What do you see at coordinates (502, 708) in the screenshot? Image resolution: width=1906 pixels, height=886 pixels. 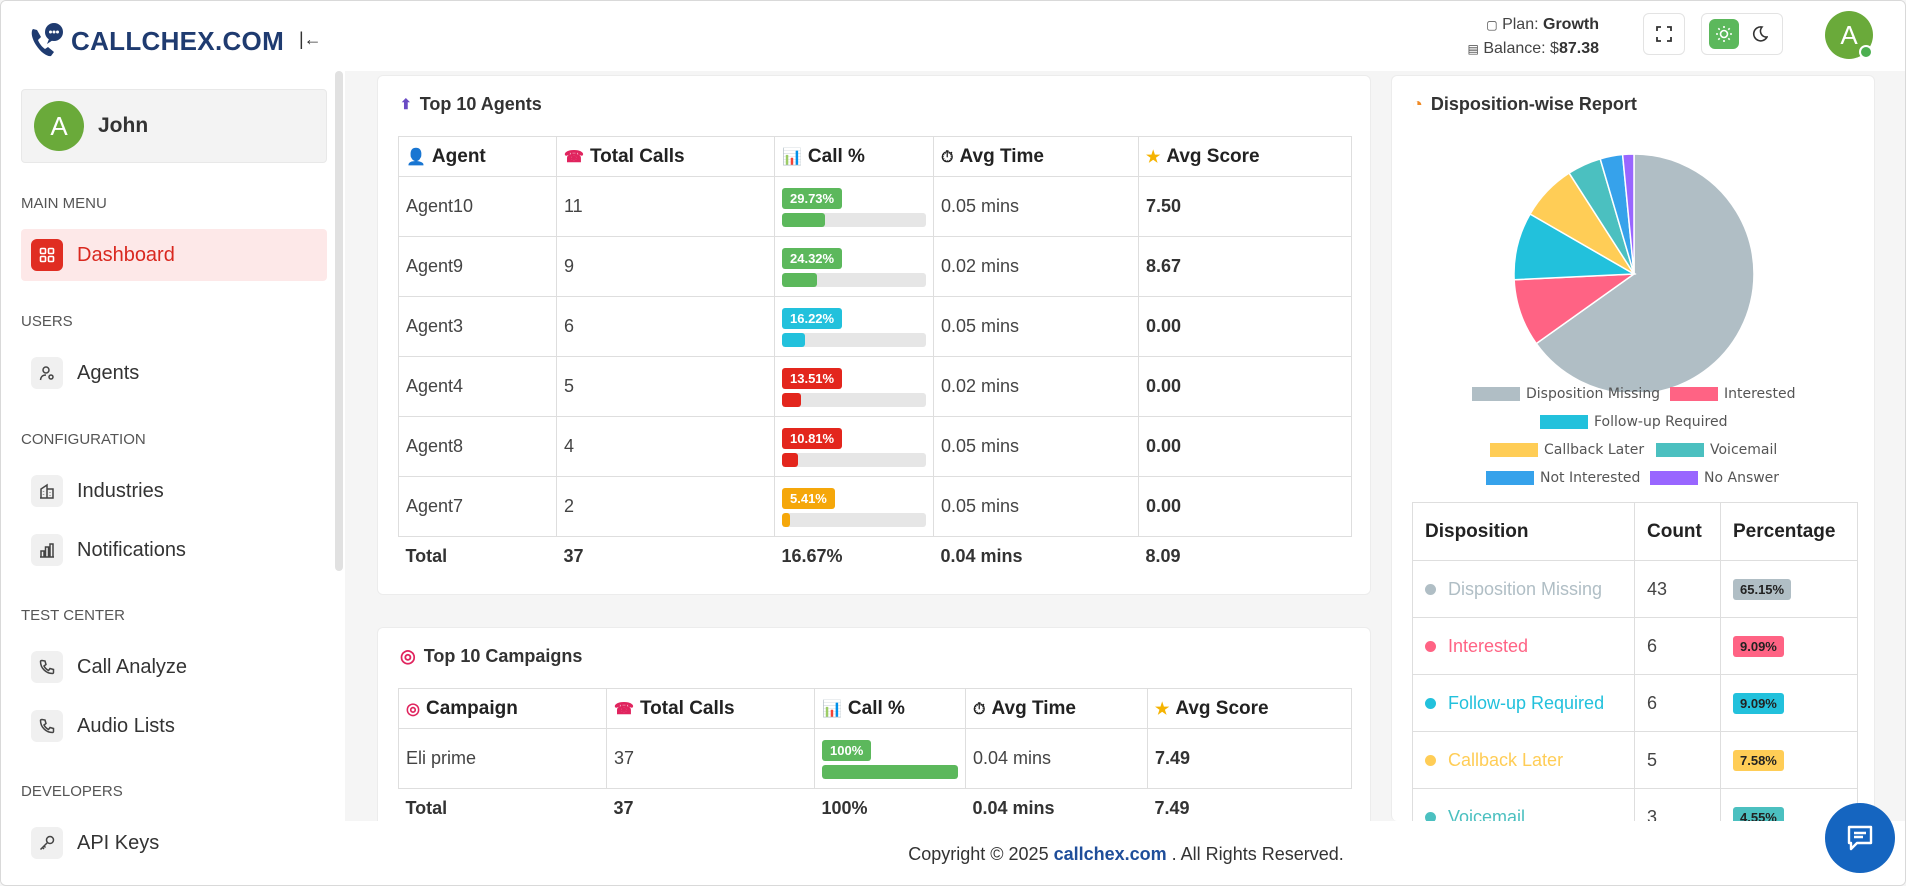 I see `column-header: ◎ Campaign` at bounding box center [502, 708].